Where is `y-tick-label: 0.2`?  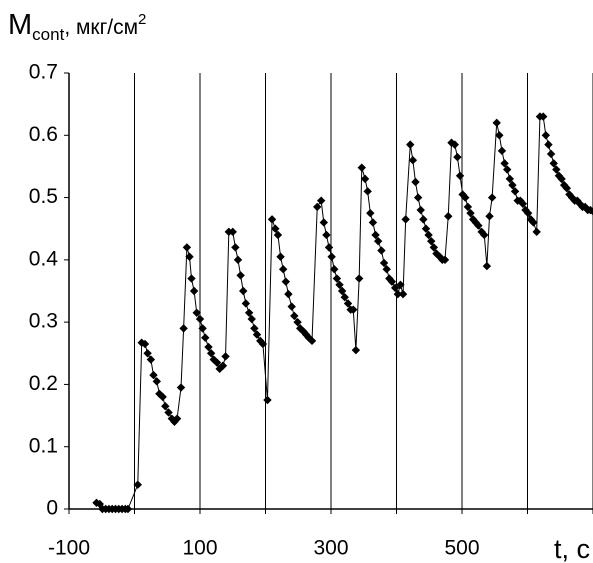
y-tick-label: 0.2 is located at coordinates (43, 383).